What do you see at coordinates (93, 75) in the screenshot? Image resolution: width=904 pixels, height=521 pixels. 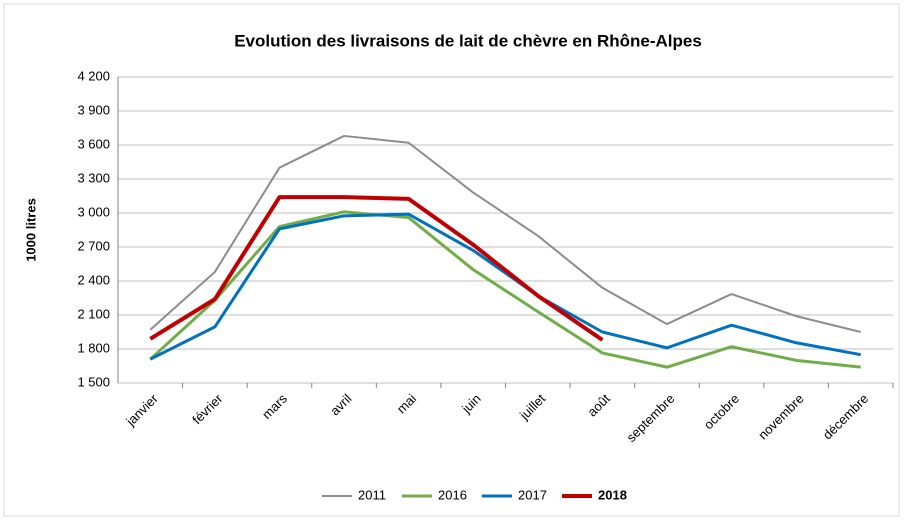 I see `y-tick-label: 4 200` at bounding box center [93, 75].